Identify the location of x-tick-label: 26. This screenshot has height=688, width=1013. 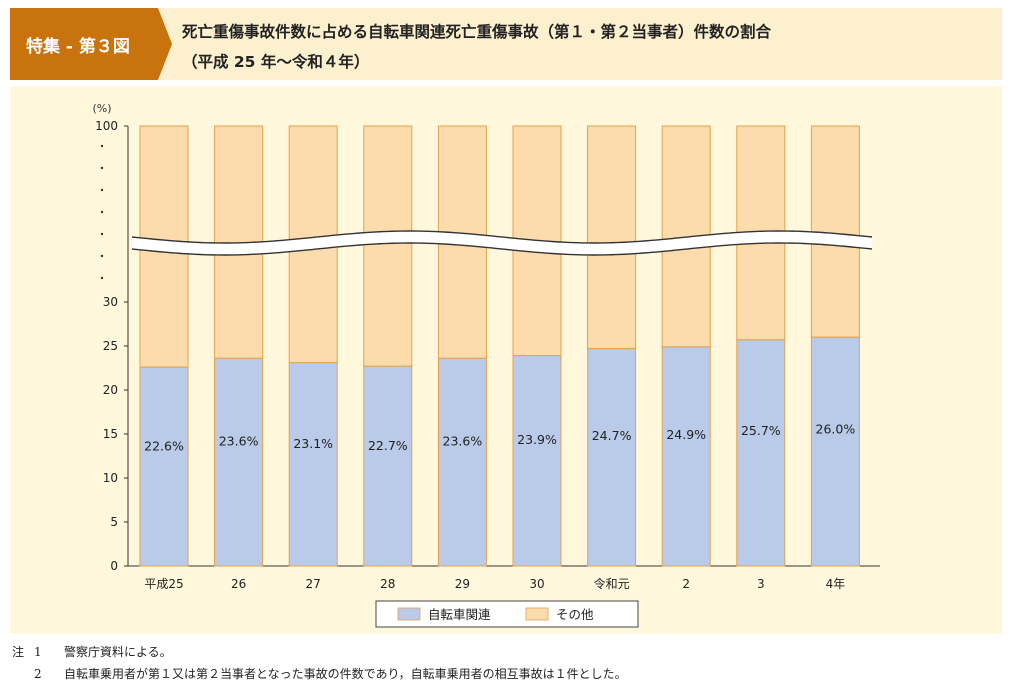
(238, 584).